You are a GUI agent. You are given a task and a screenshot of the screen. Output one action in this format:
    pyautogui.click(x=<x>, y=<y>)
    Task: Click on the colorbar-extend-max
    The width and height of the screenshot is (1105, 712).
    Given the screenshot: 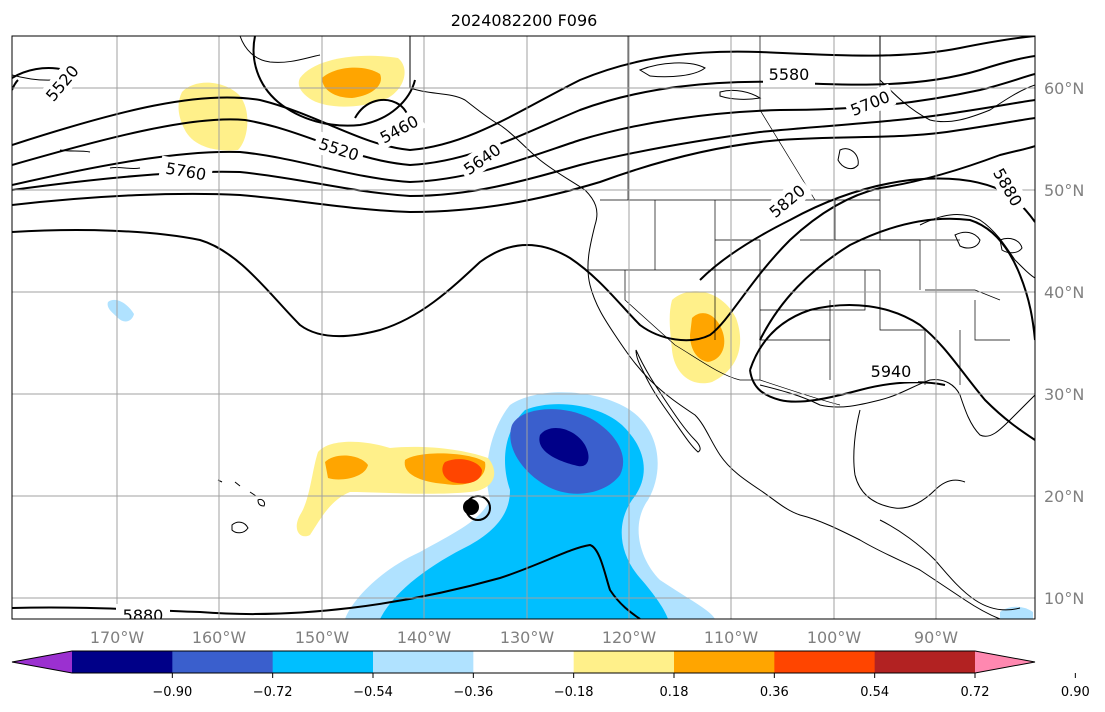 What is the action you would take?
    pyautogui.click(x=1005, y=662)
    